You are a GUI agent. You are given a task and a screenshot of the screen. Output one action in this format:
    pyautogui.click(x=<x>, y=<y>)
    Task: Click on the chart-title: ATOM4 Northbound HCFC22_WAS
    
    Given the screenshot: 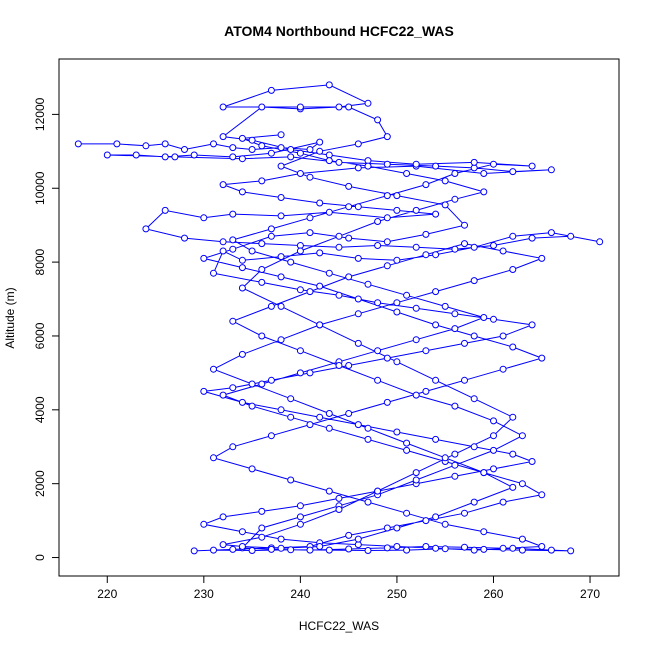 What is the action you would take?
    pyautogui.click(x=339, y=31)
    